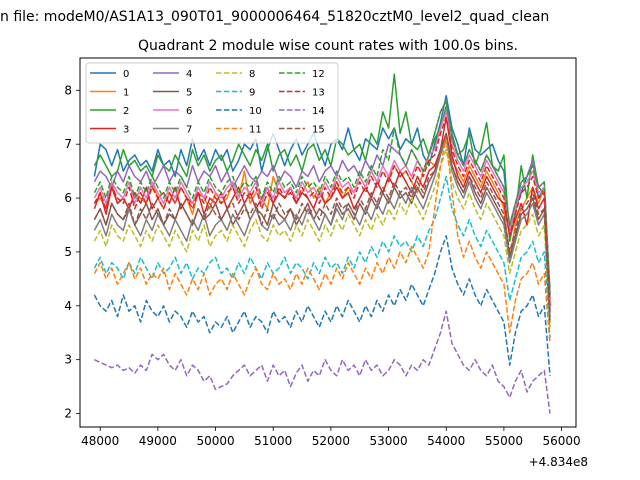 This screenshot has width=640, height=480. I want to click on y-tick-label: 5, so click(68, 252).